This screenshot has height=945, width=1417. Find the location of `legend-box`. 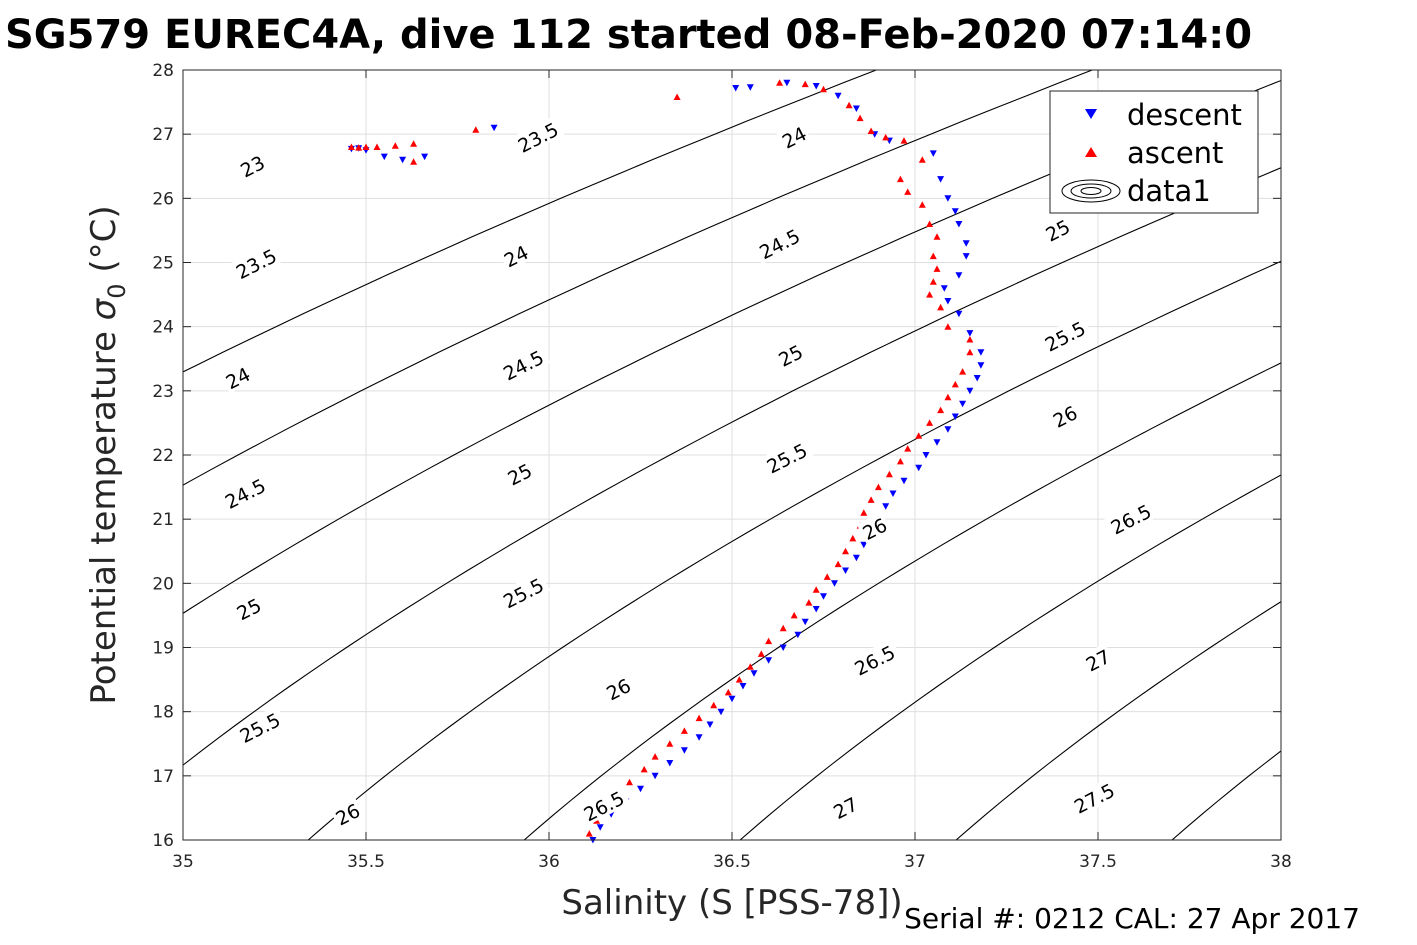

legend-box is located at coordinates (1154, 152).